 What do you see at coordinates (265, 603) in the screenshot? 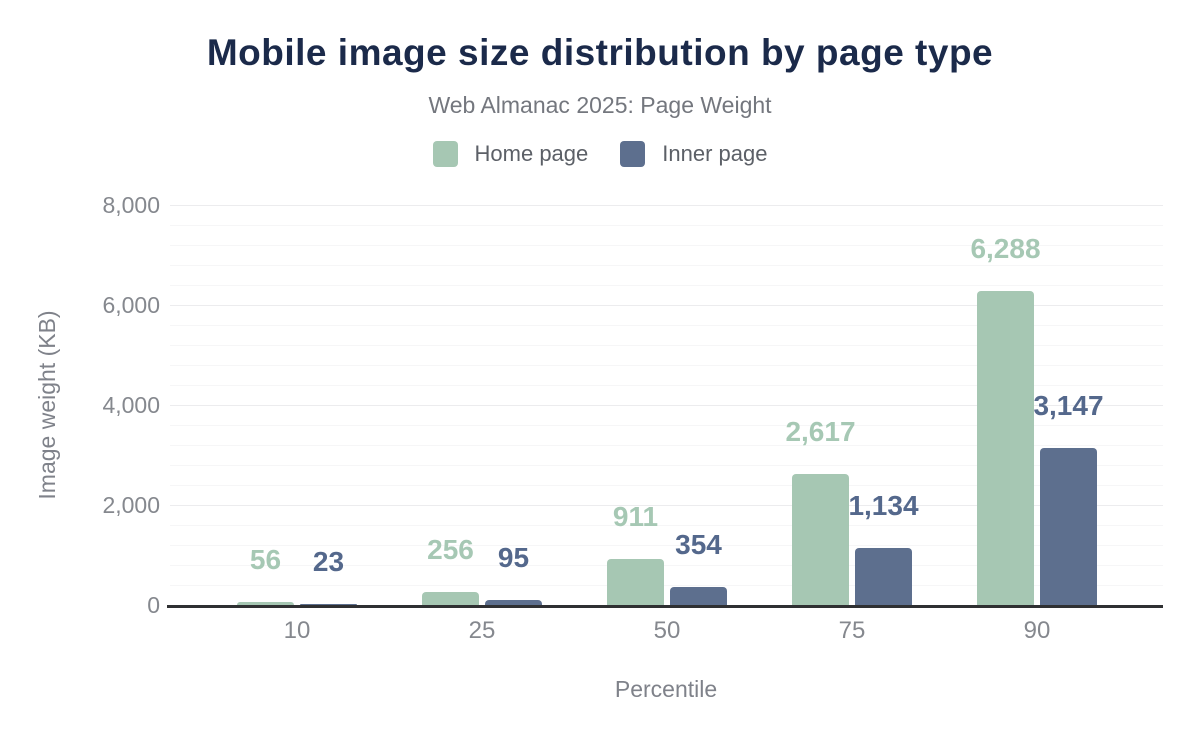
I see `bar-home-page-p10` at bounding box center [265, 603].